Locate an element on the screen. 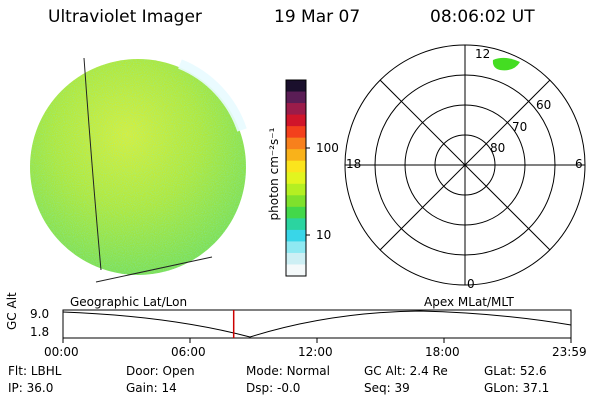 The height and width of the screenshot is (400, 600). aurora-patch is located at coordinates (506, 64).